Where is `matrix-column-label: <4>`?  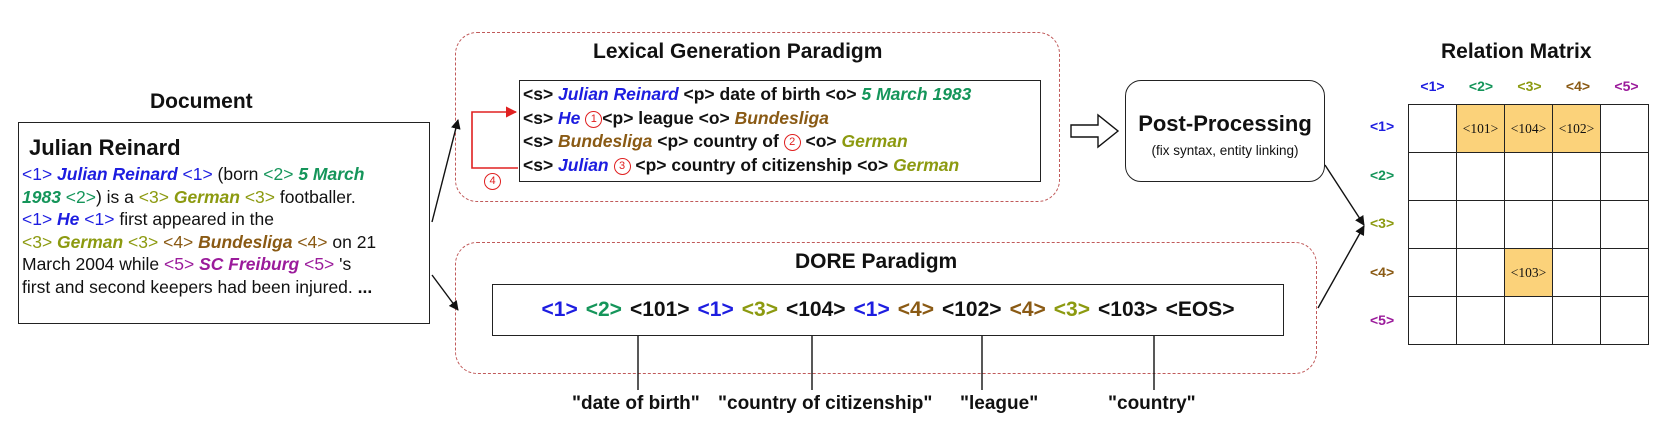 matrix-column-label: <4> is located at coordinates (1578, 86).